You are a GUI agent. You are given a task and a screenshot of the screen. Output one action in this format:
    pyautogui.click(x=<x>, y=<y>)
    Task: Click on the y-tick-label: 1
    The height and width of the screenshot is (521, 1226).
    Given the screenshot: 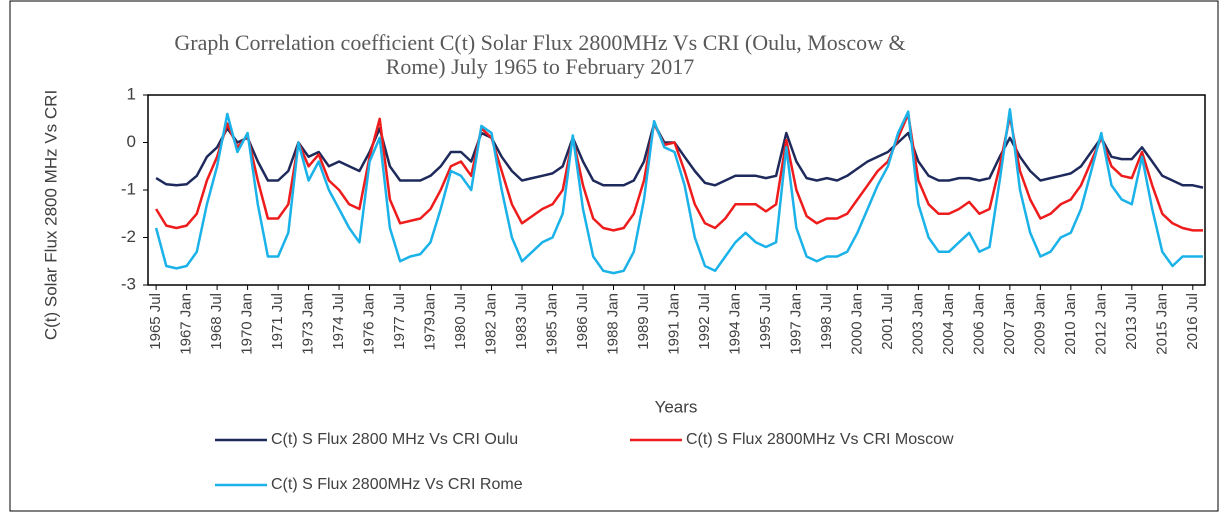 What is the action you would take?
    pyautogui.click(x=131, y=93)
    